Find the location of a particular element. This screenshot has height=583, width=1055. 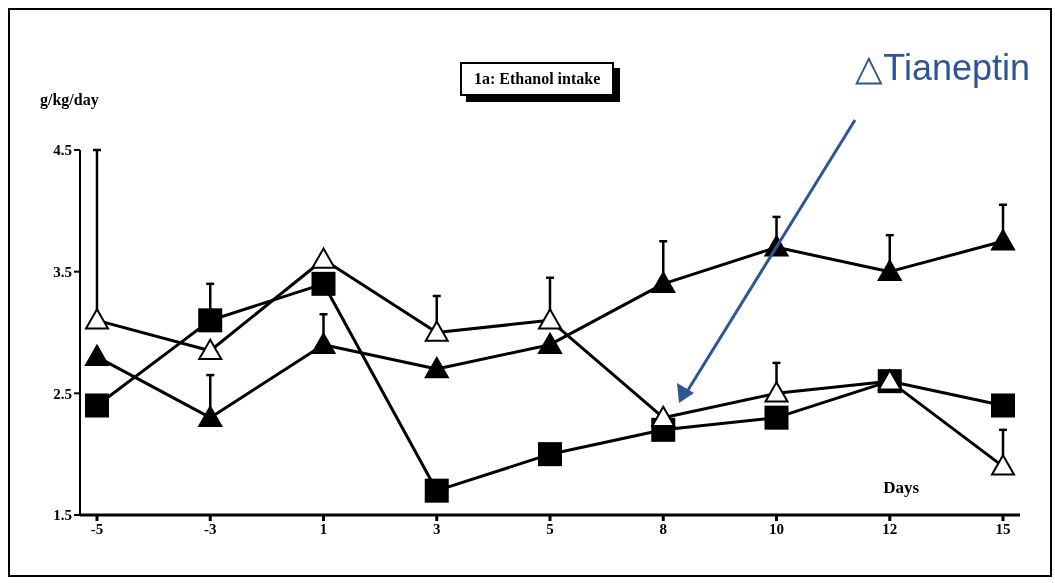

y-tick-label: 4.5 is located at coordinates (62, 150).